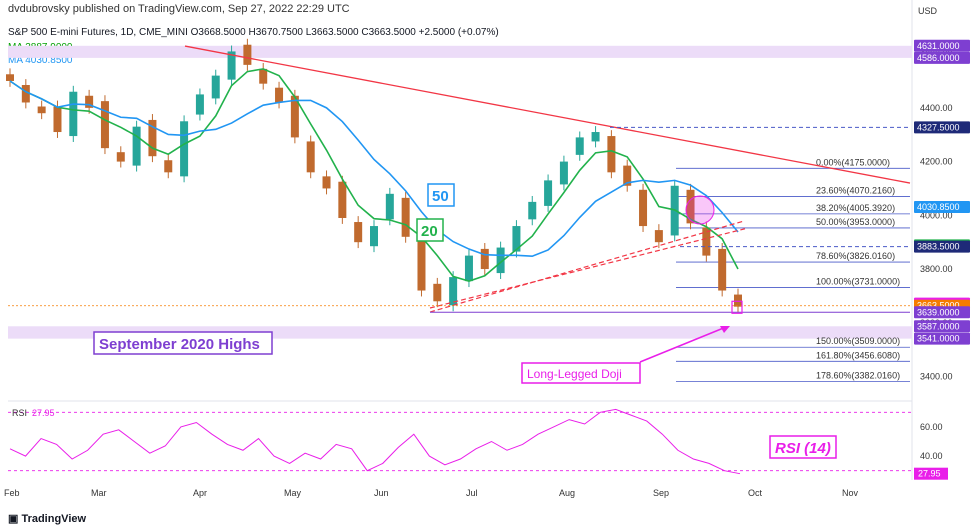  Describe the element at coordinates (40, 60) in the screenshot. I see `ma50-legend: MA 4030.8500` at that location.